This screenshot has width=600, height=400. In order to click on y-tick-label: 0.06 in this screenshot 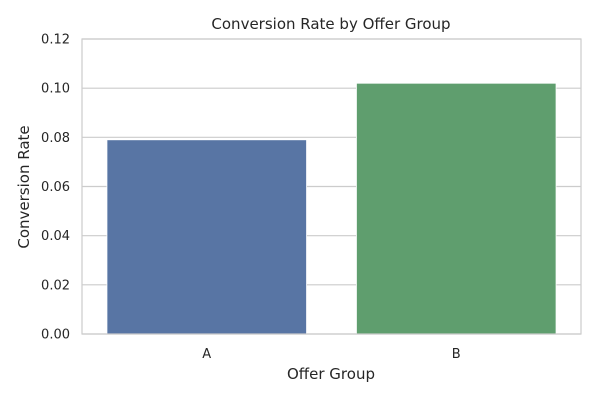, I will do `click(55, 187)`.